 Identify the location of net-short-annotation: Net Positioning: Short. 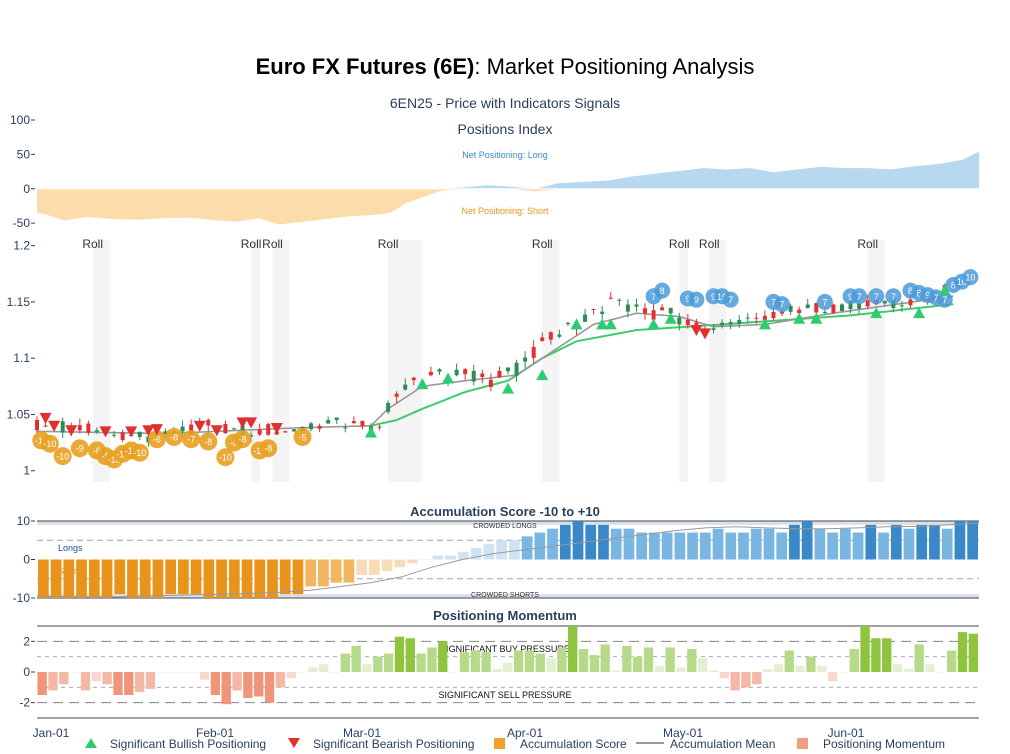
(505, 211).